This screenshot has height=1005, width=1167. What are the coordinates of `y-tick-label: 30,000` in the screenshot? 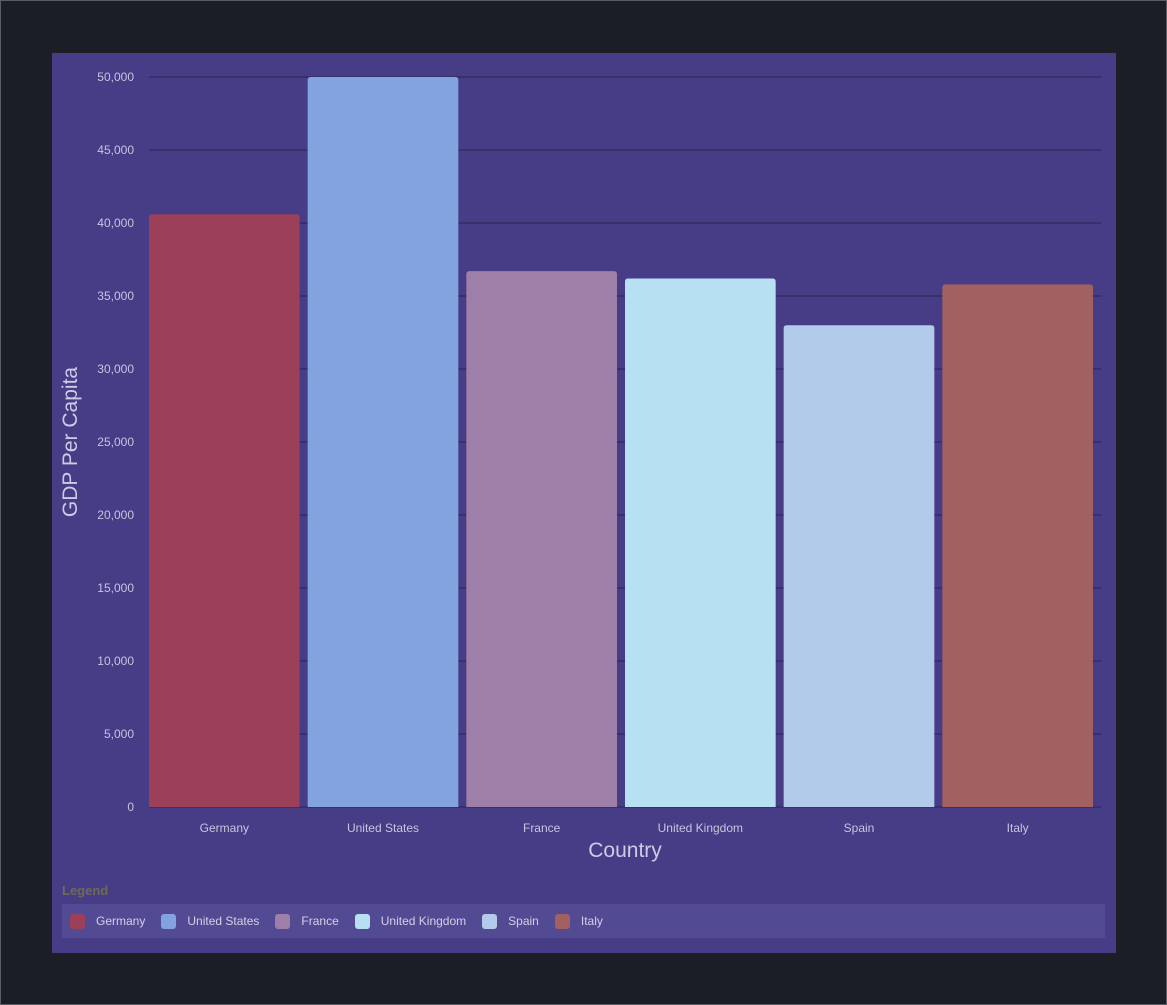 It's located at (115, 369).